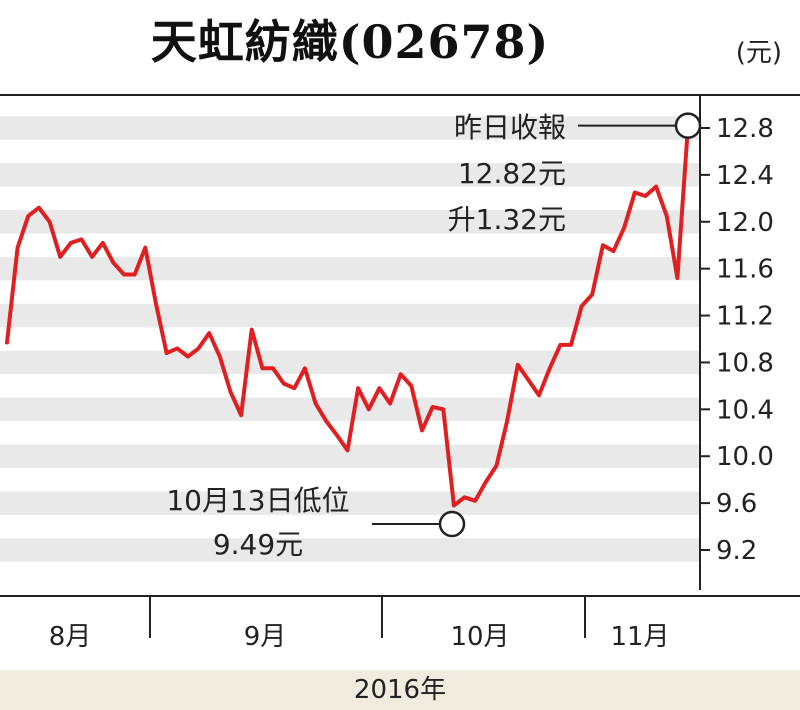  Describe the element at coordinates (745, 363) in the screenshot. I see `y-tick-label: 10.8` at that location.